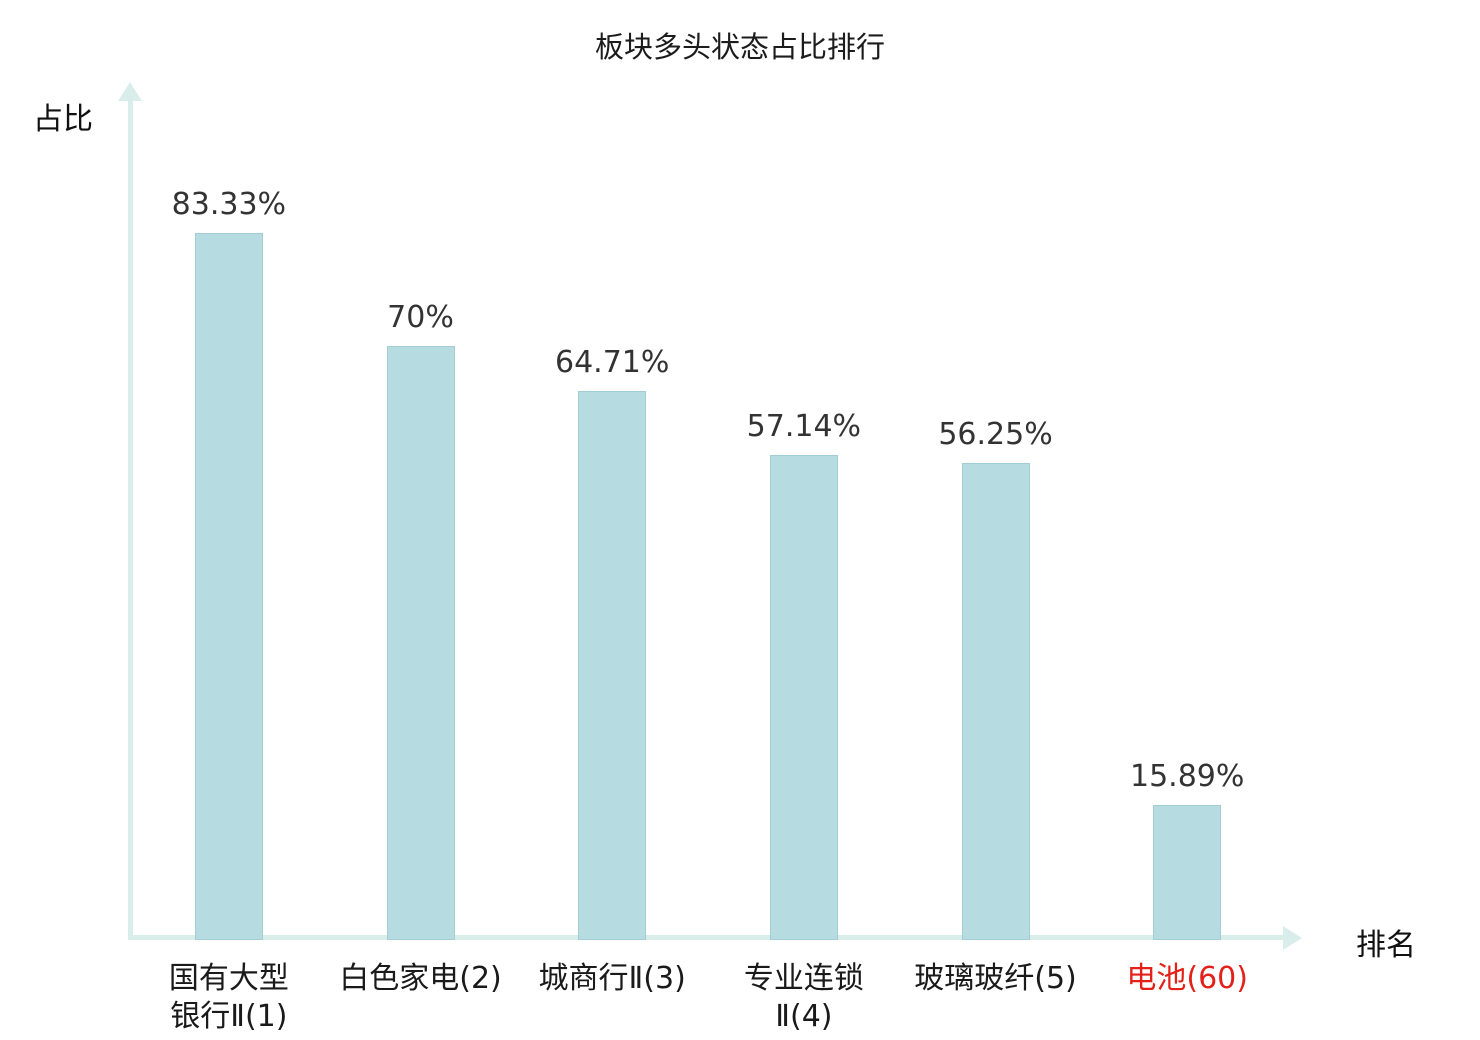  What do you see at coordinates (612, 978) in the screenshot?
I see `category-label: 城商行Ⅱ(3)` at bounding box center [612, 978].